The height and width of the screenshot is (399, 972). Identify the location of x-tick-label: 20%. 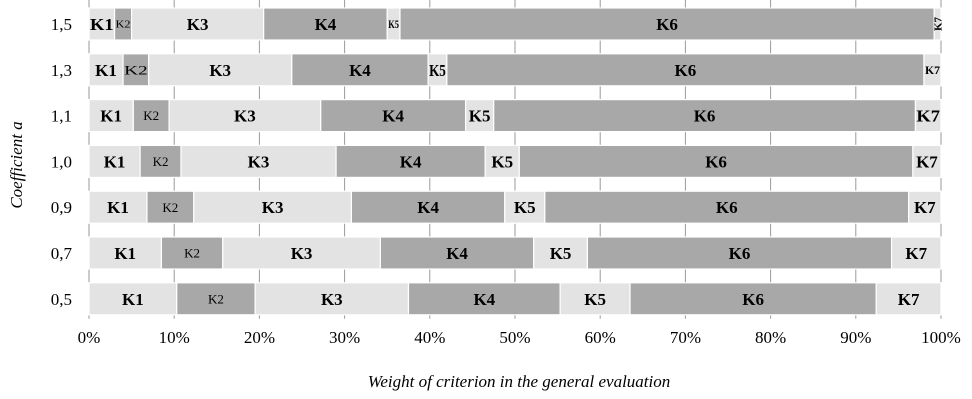
(259, 337).